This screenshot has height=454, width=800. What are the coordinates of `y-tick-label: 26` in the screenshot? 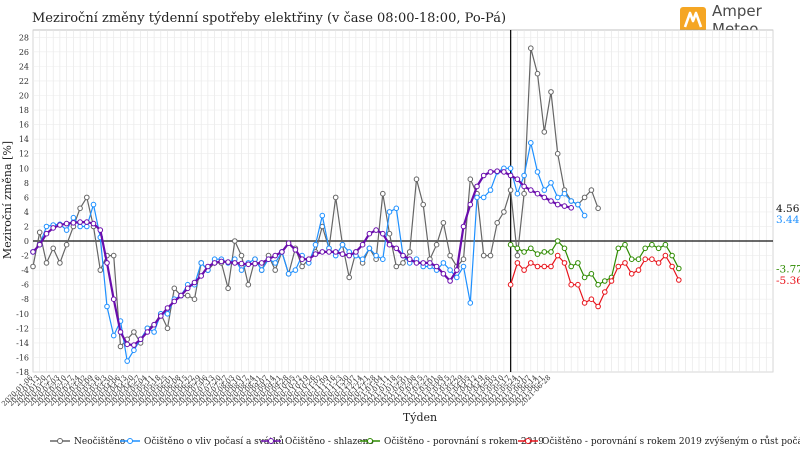 It's located at (24, 52).